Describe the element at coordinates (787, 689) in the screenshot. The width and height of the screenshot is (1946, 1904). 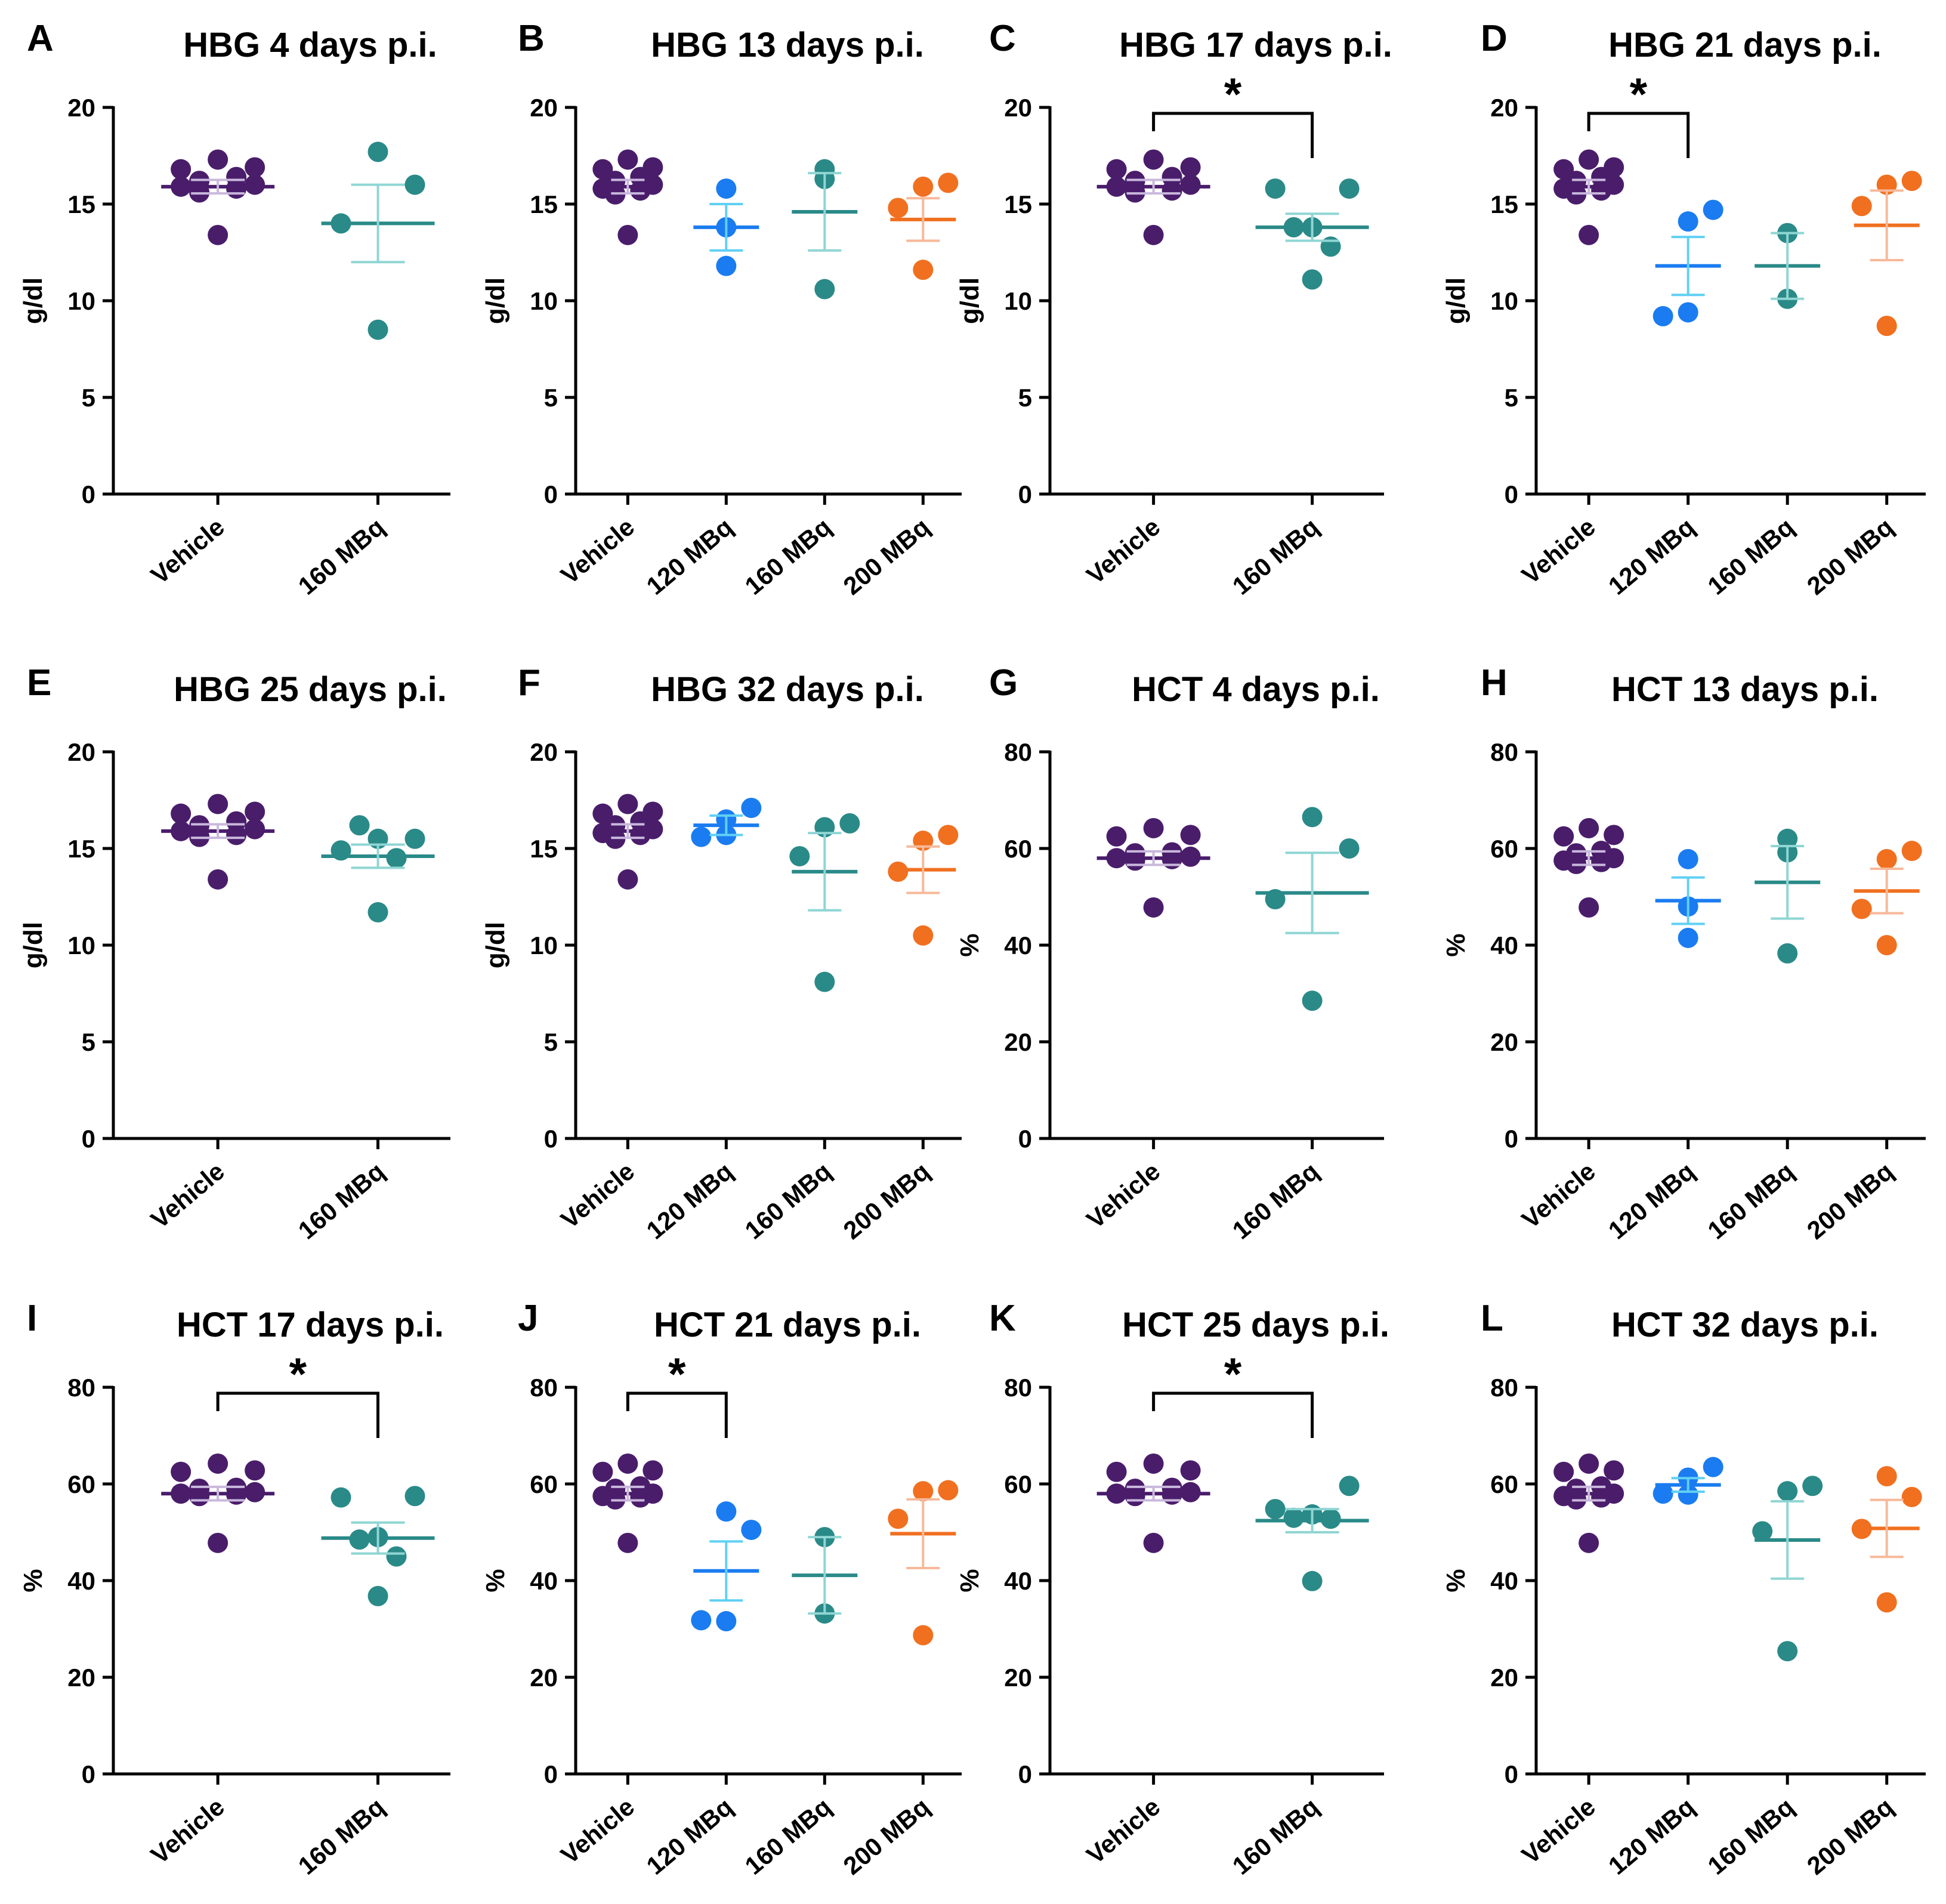
I see `panel-title: HBG 32 days p.i.` at that location.